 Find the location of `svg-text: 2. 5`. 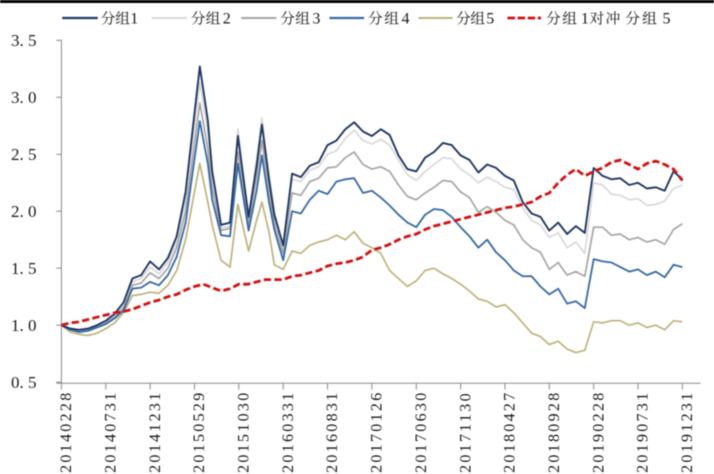

svg-text: 2. 5 is located at coordinates (24, 154).